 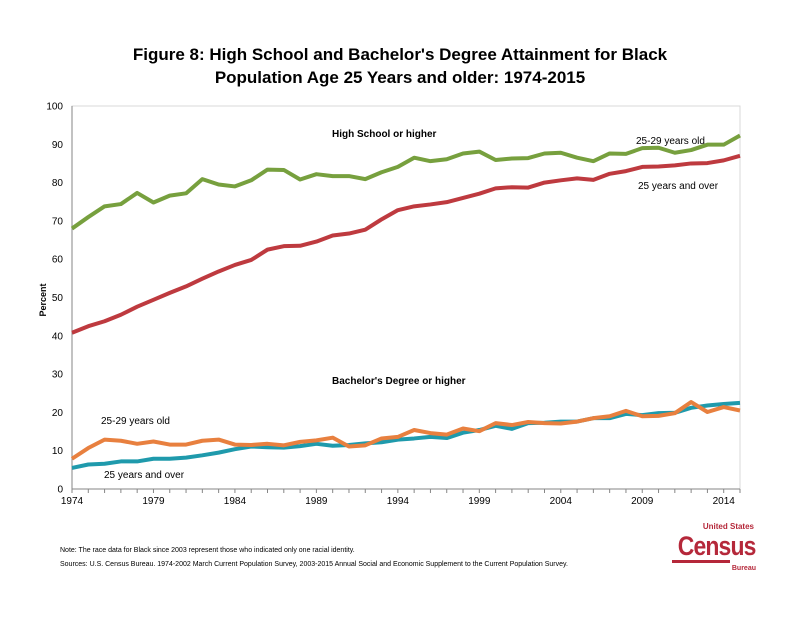 I want to click on annotation-ba-25over: 25 years and over, so click(x=144, y=475).